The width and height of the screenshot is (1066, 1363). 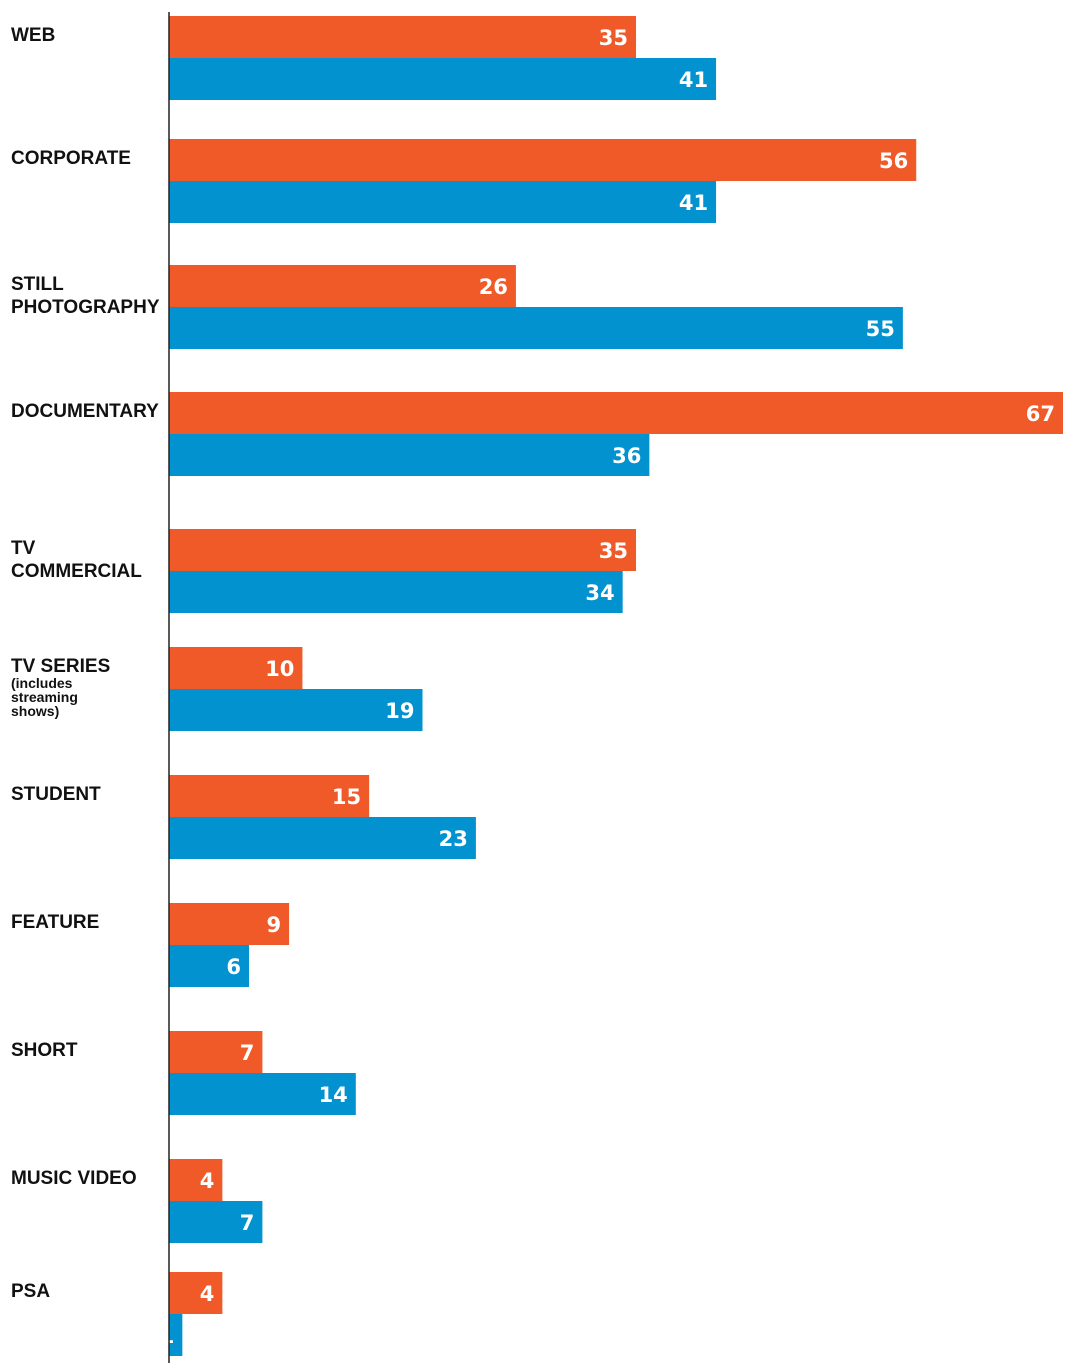 I want to click on bar-value-label: 1, so click(x=167, y=1336).